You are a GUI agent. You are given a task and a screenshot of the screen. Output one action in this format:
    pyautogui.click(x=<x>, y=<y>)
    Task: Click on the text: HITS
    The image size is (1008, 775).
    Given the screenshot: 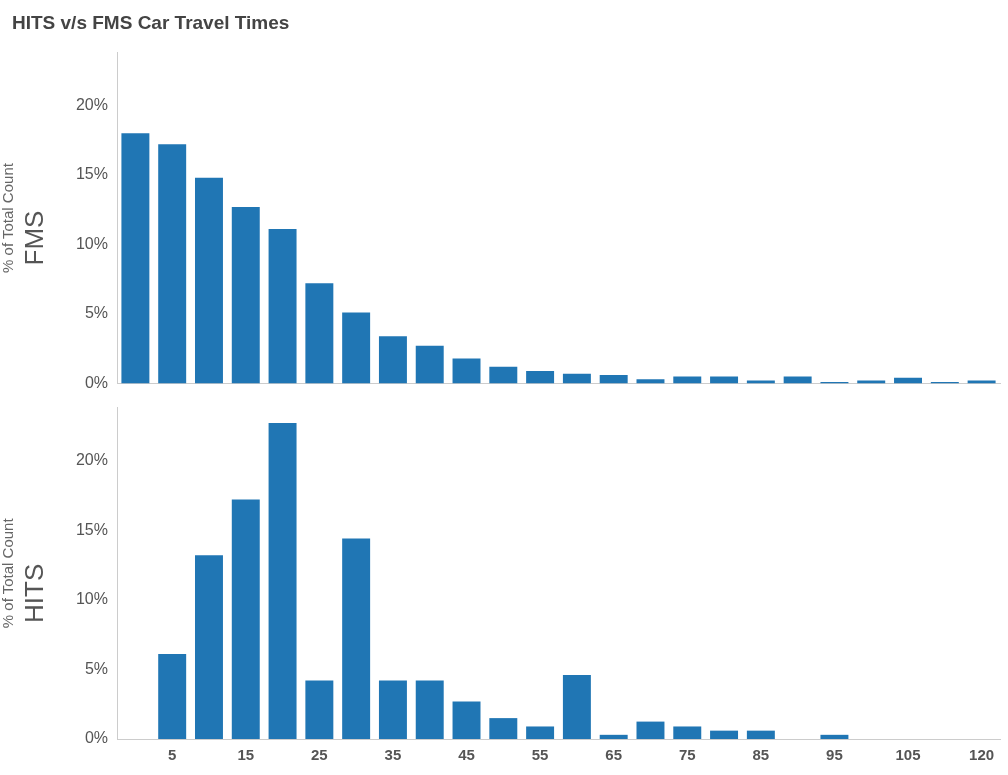 What is the action you would take?
    pyautogui.click(x=34, y=593)
    